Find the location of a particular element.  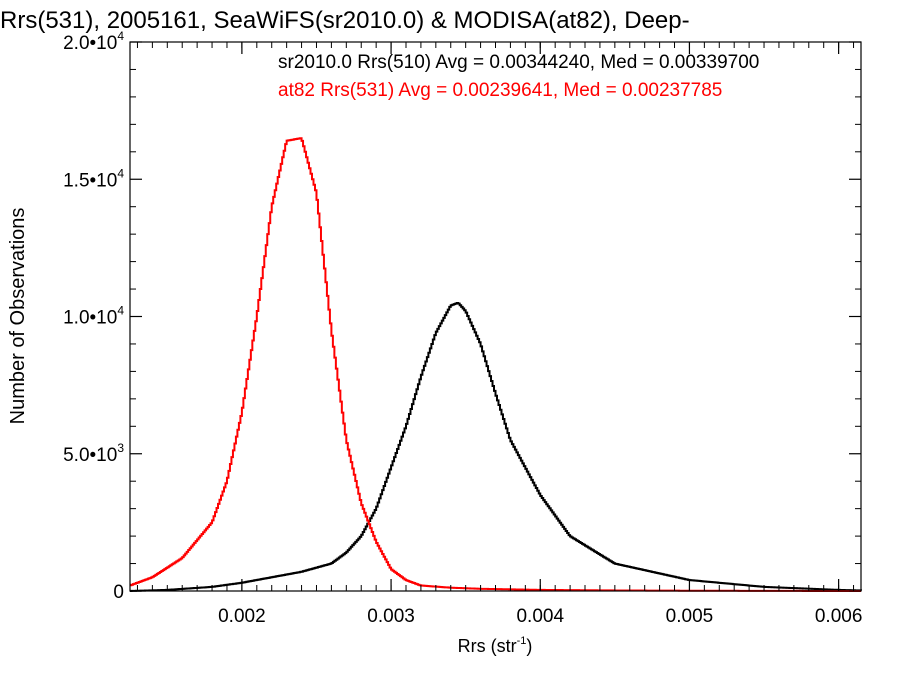

y-tick-label-base: 0 is located at coordinates (118, 592).